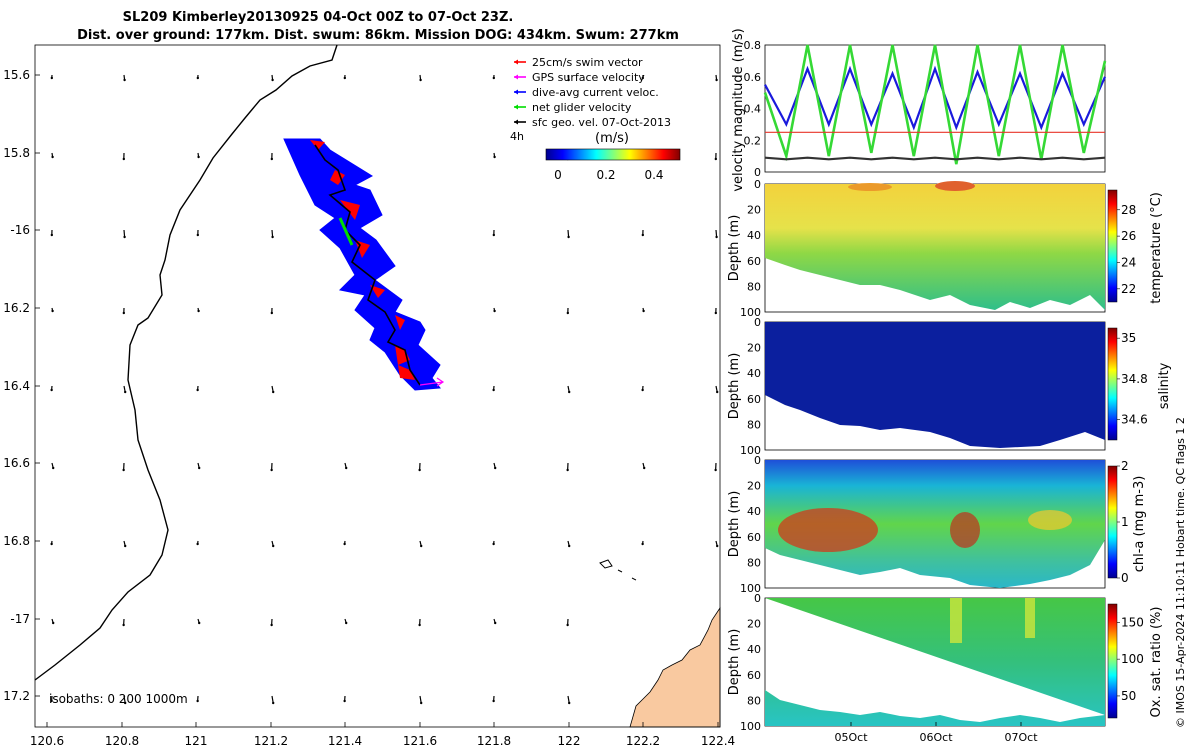 The height and width of the screenshot is (750, 1200). I want to click on interval-label: 4h, so click(517, 136).